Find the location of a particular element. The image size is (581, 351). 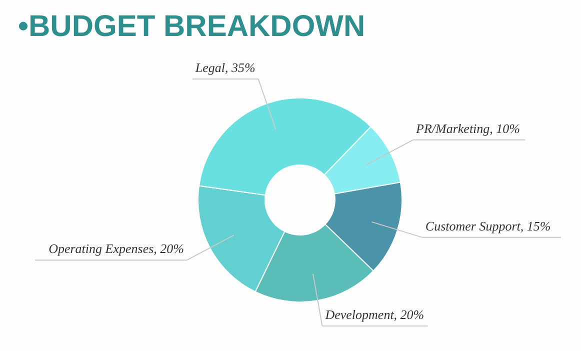

slice-label: Legal, 35% is located at coordinates (225, 67).